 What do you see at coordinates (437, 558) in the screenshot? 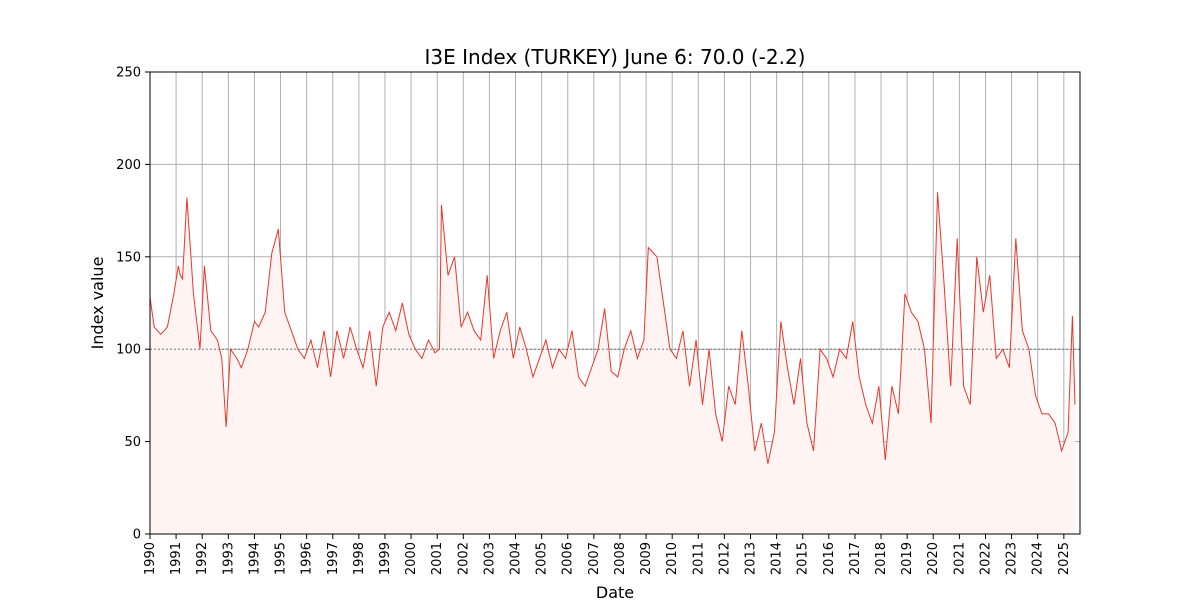
I see `x-tick-label: 2001` at bounding box center [437, 558].